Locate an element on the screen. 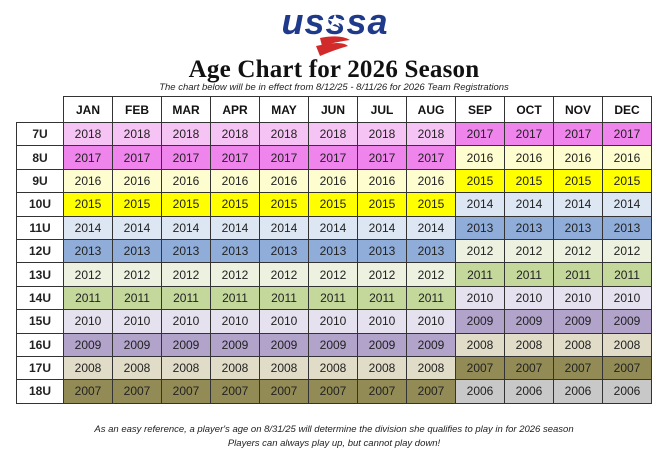 This screenshot has height=458, width=668. age-division-label: 7U is located at coordinates (40, 134).